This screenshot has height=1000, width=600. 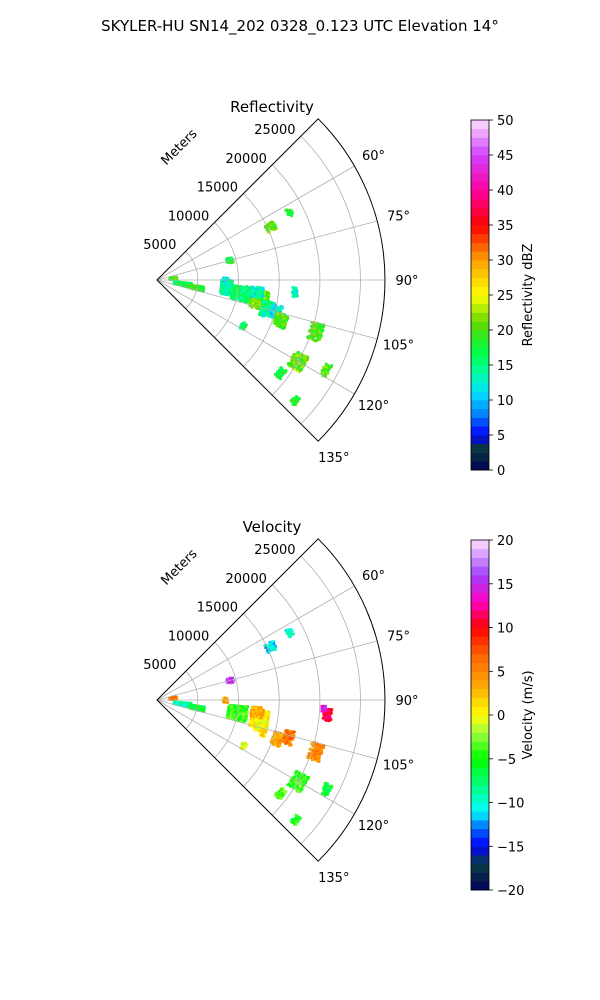 What do you see at coordinates (217, 188) in the screenshot?
I see `radial-tick-label: 15000` at bounding box center [217, 188].